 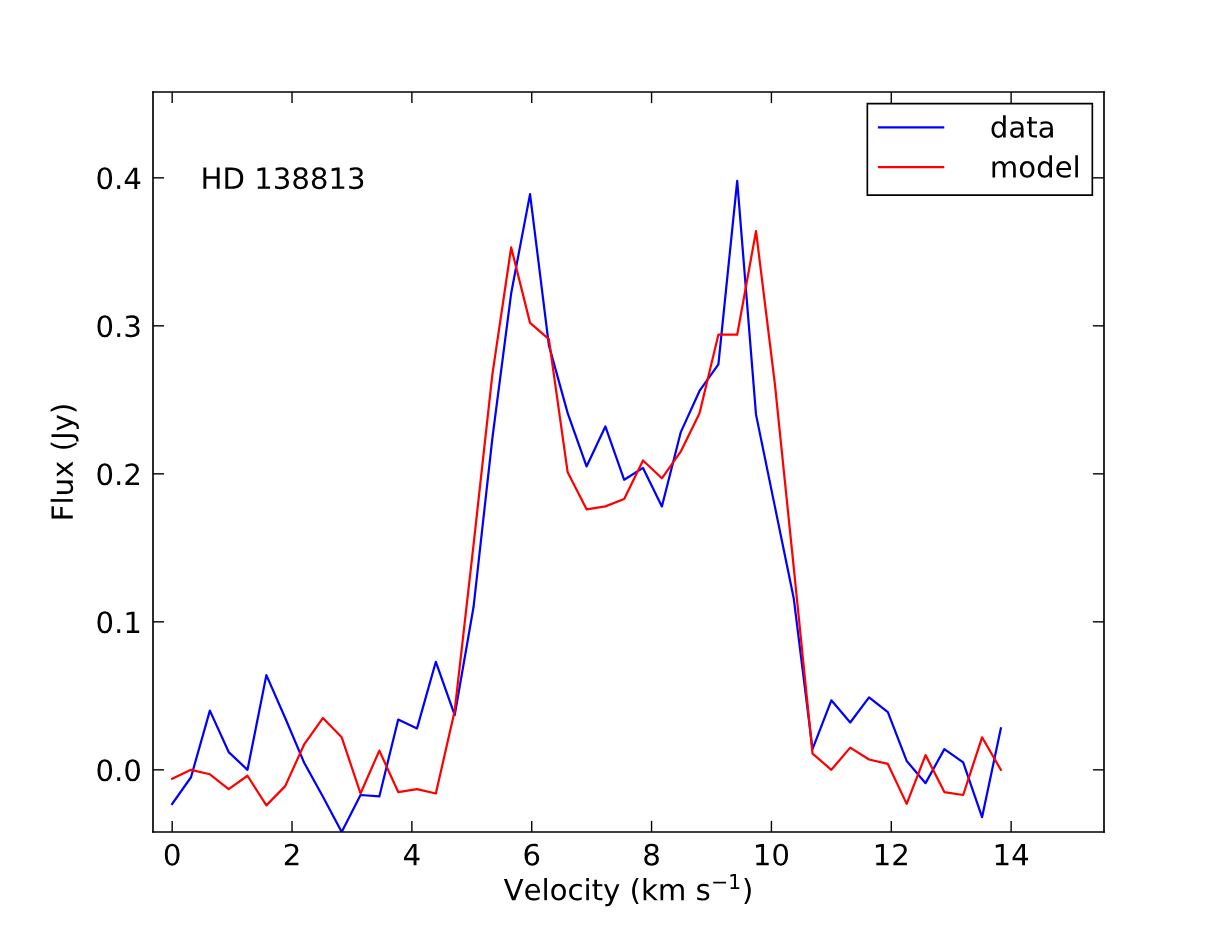 I want to click on legend-label: data, so click(x=1022, y=126).